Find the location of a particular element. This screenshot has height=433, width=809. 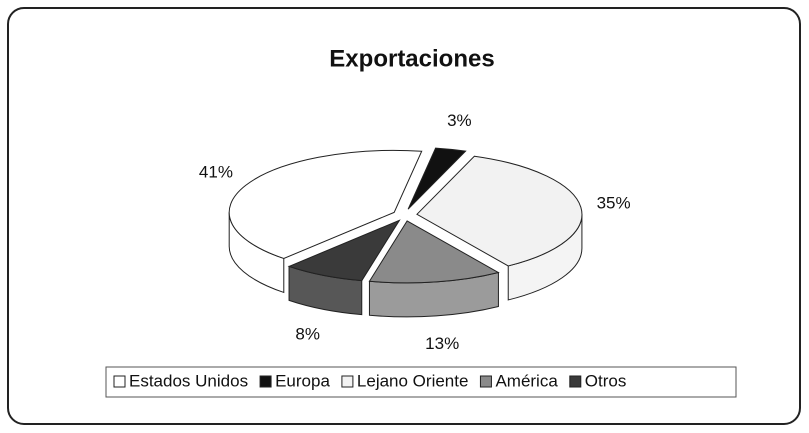

data-label: 13% is located at coordinates (442, 343).